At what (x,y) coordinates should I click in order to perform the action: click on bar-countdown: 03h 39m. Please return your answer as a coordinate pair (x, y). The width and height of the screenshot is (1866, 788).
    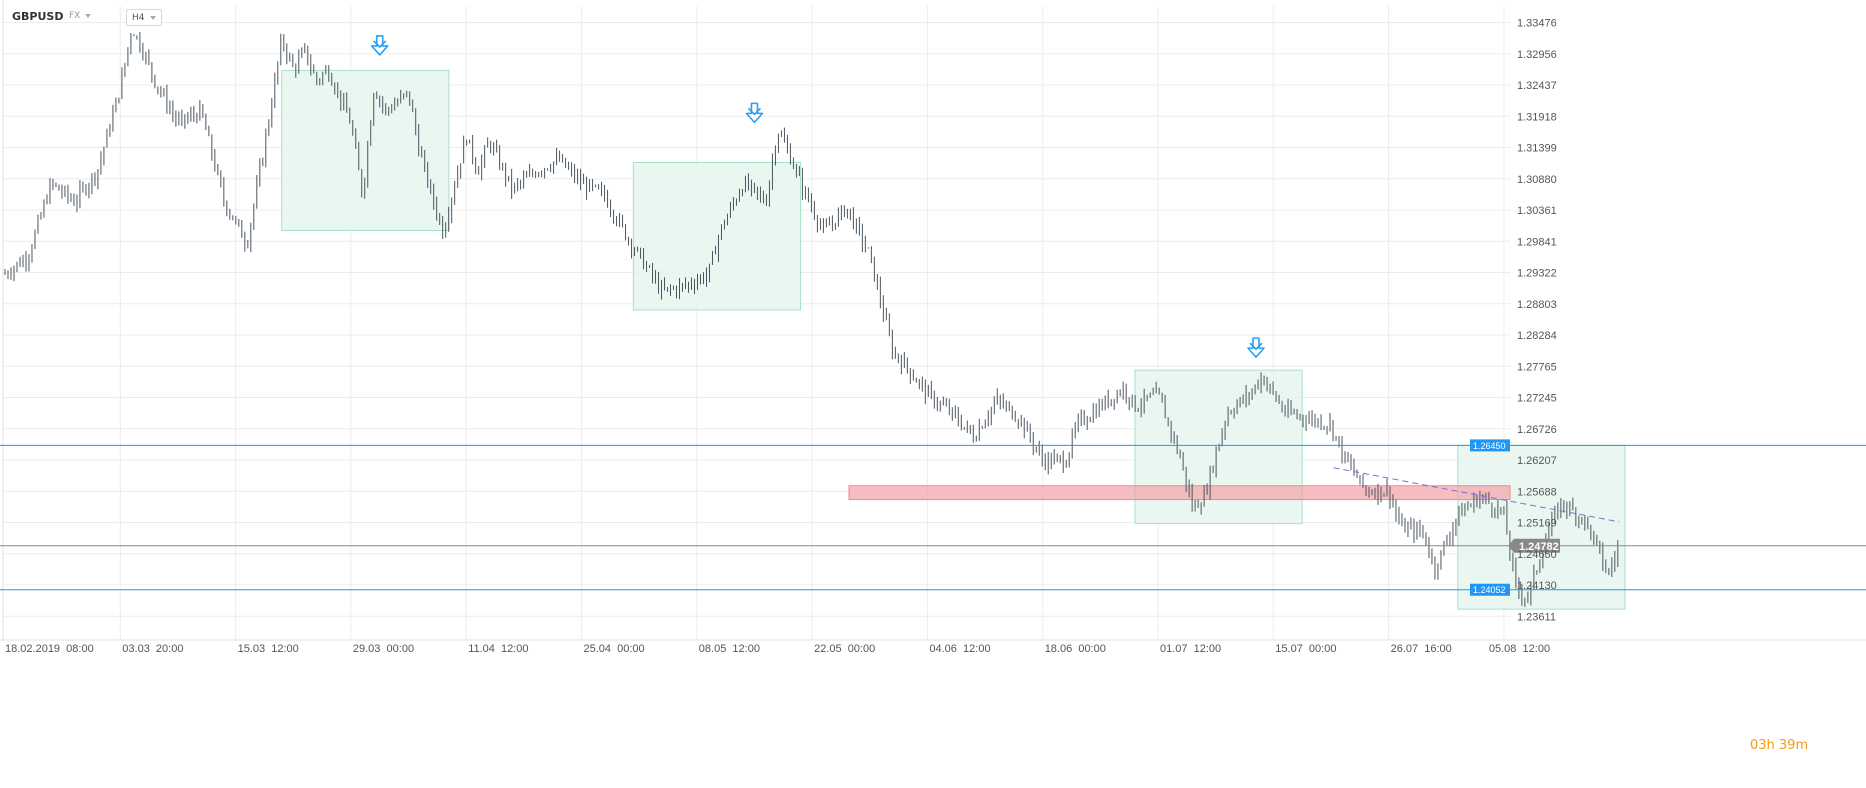
    Looking at the image, I should click on (1779, 745).